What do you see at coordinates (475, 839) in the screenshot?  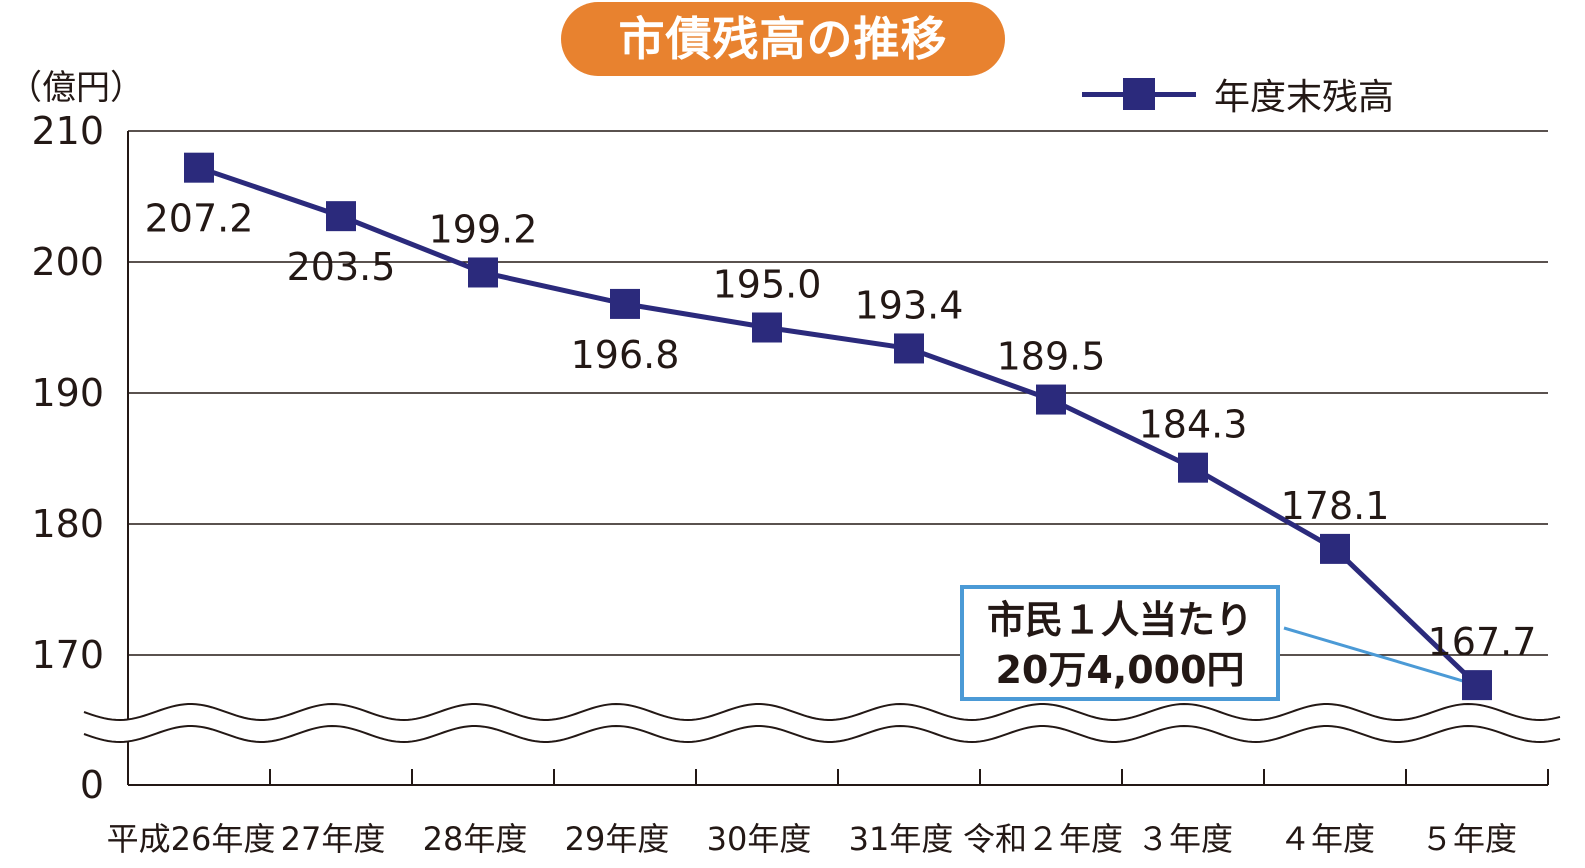 I see `x-tick-label: 28年度` at bounding box center [475, 839].